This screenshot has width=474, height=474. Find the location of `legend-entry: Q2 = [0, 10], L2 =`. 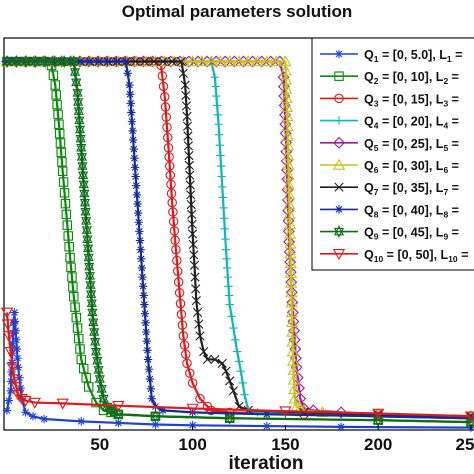

legend-entry: Q2 = [0, 10], L2 = is located at coordinates (389, 78).